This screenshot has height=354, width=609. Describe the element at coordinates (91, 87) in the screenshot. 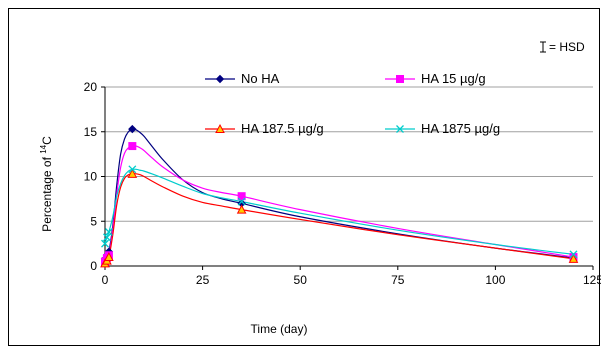

I see `y-tick-label-20: 20` at that location.